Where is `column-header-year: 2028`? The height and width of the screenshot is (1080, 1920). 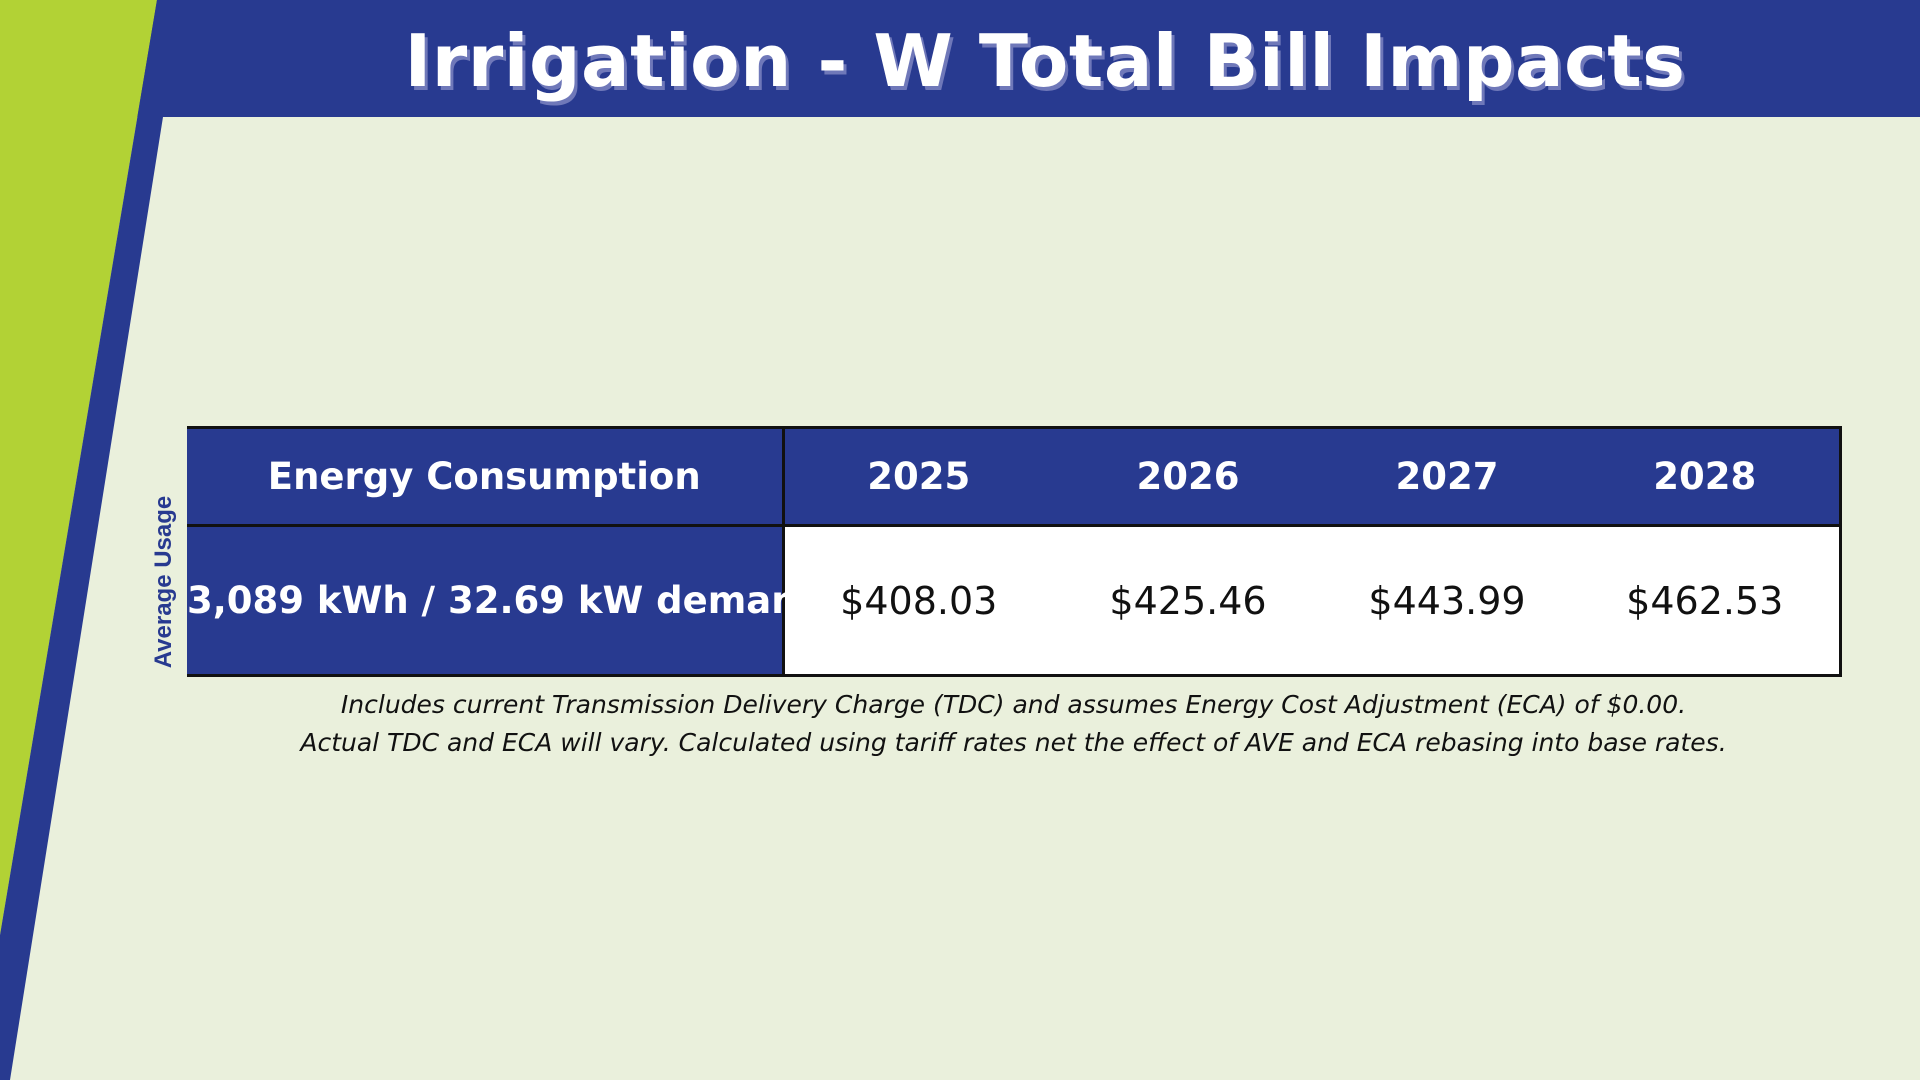
column-header-year: 2028 is located at coordinates (1706, 476).